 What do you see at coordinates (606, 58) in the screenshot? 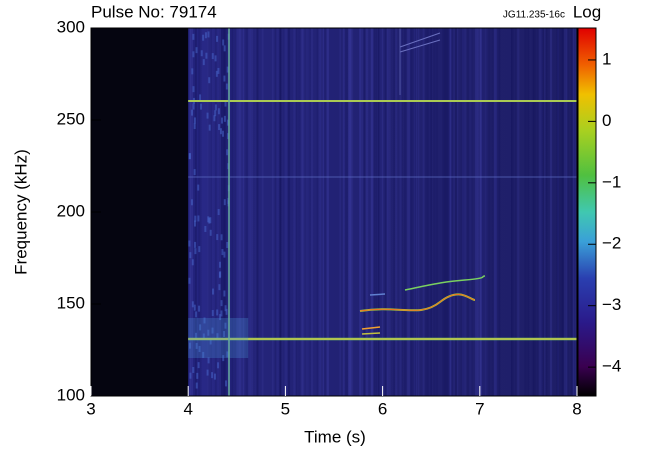
I see `colorbar-tick-label: 1` at bounding box center [606, 58].